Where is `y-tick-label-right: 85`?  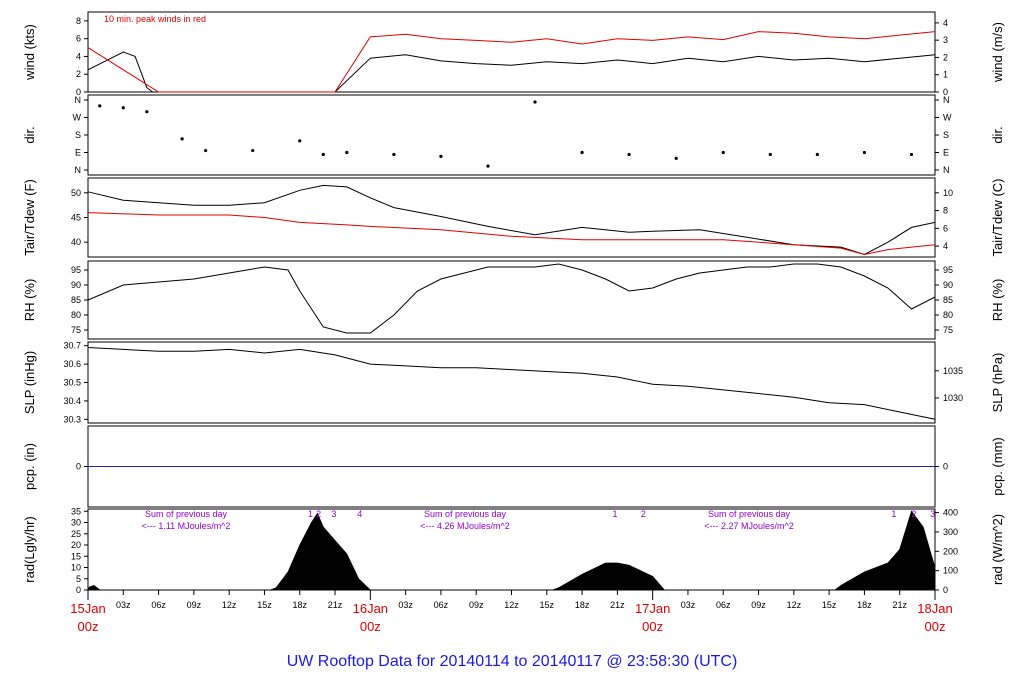 y-tick-label-right: 85 is located at coordinates (948, 300).